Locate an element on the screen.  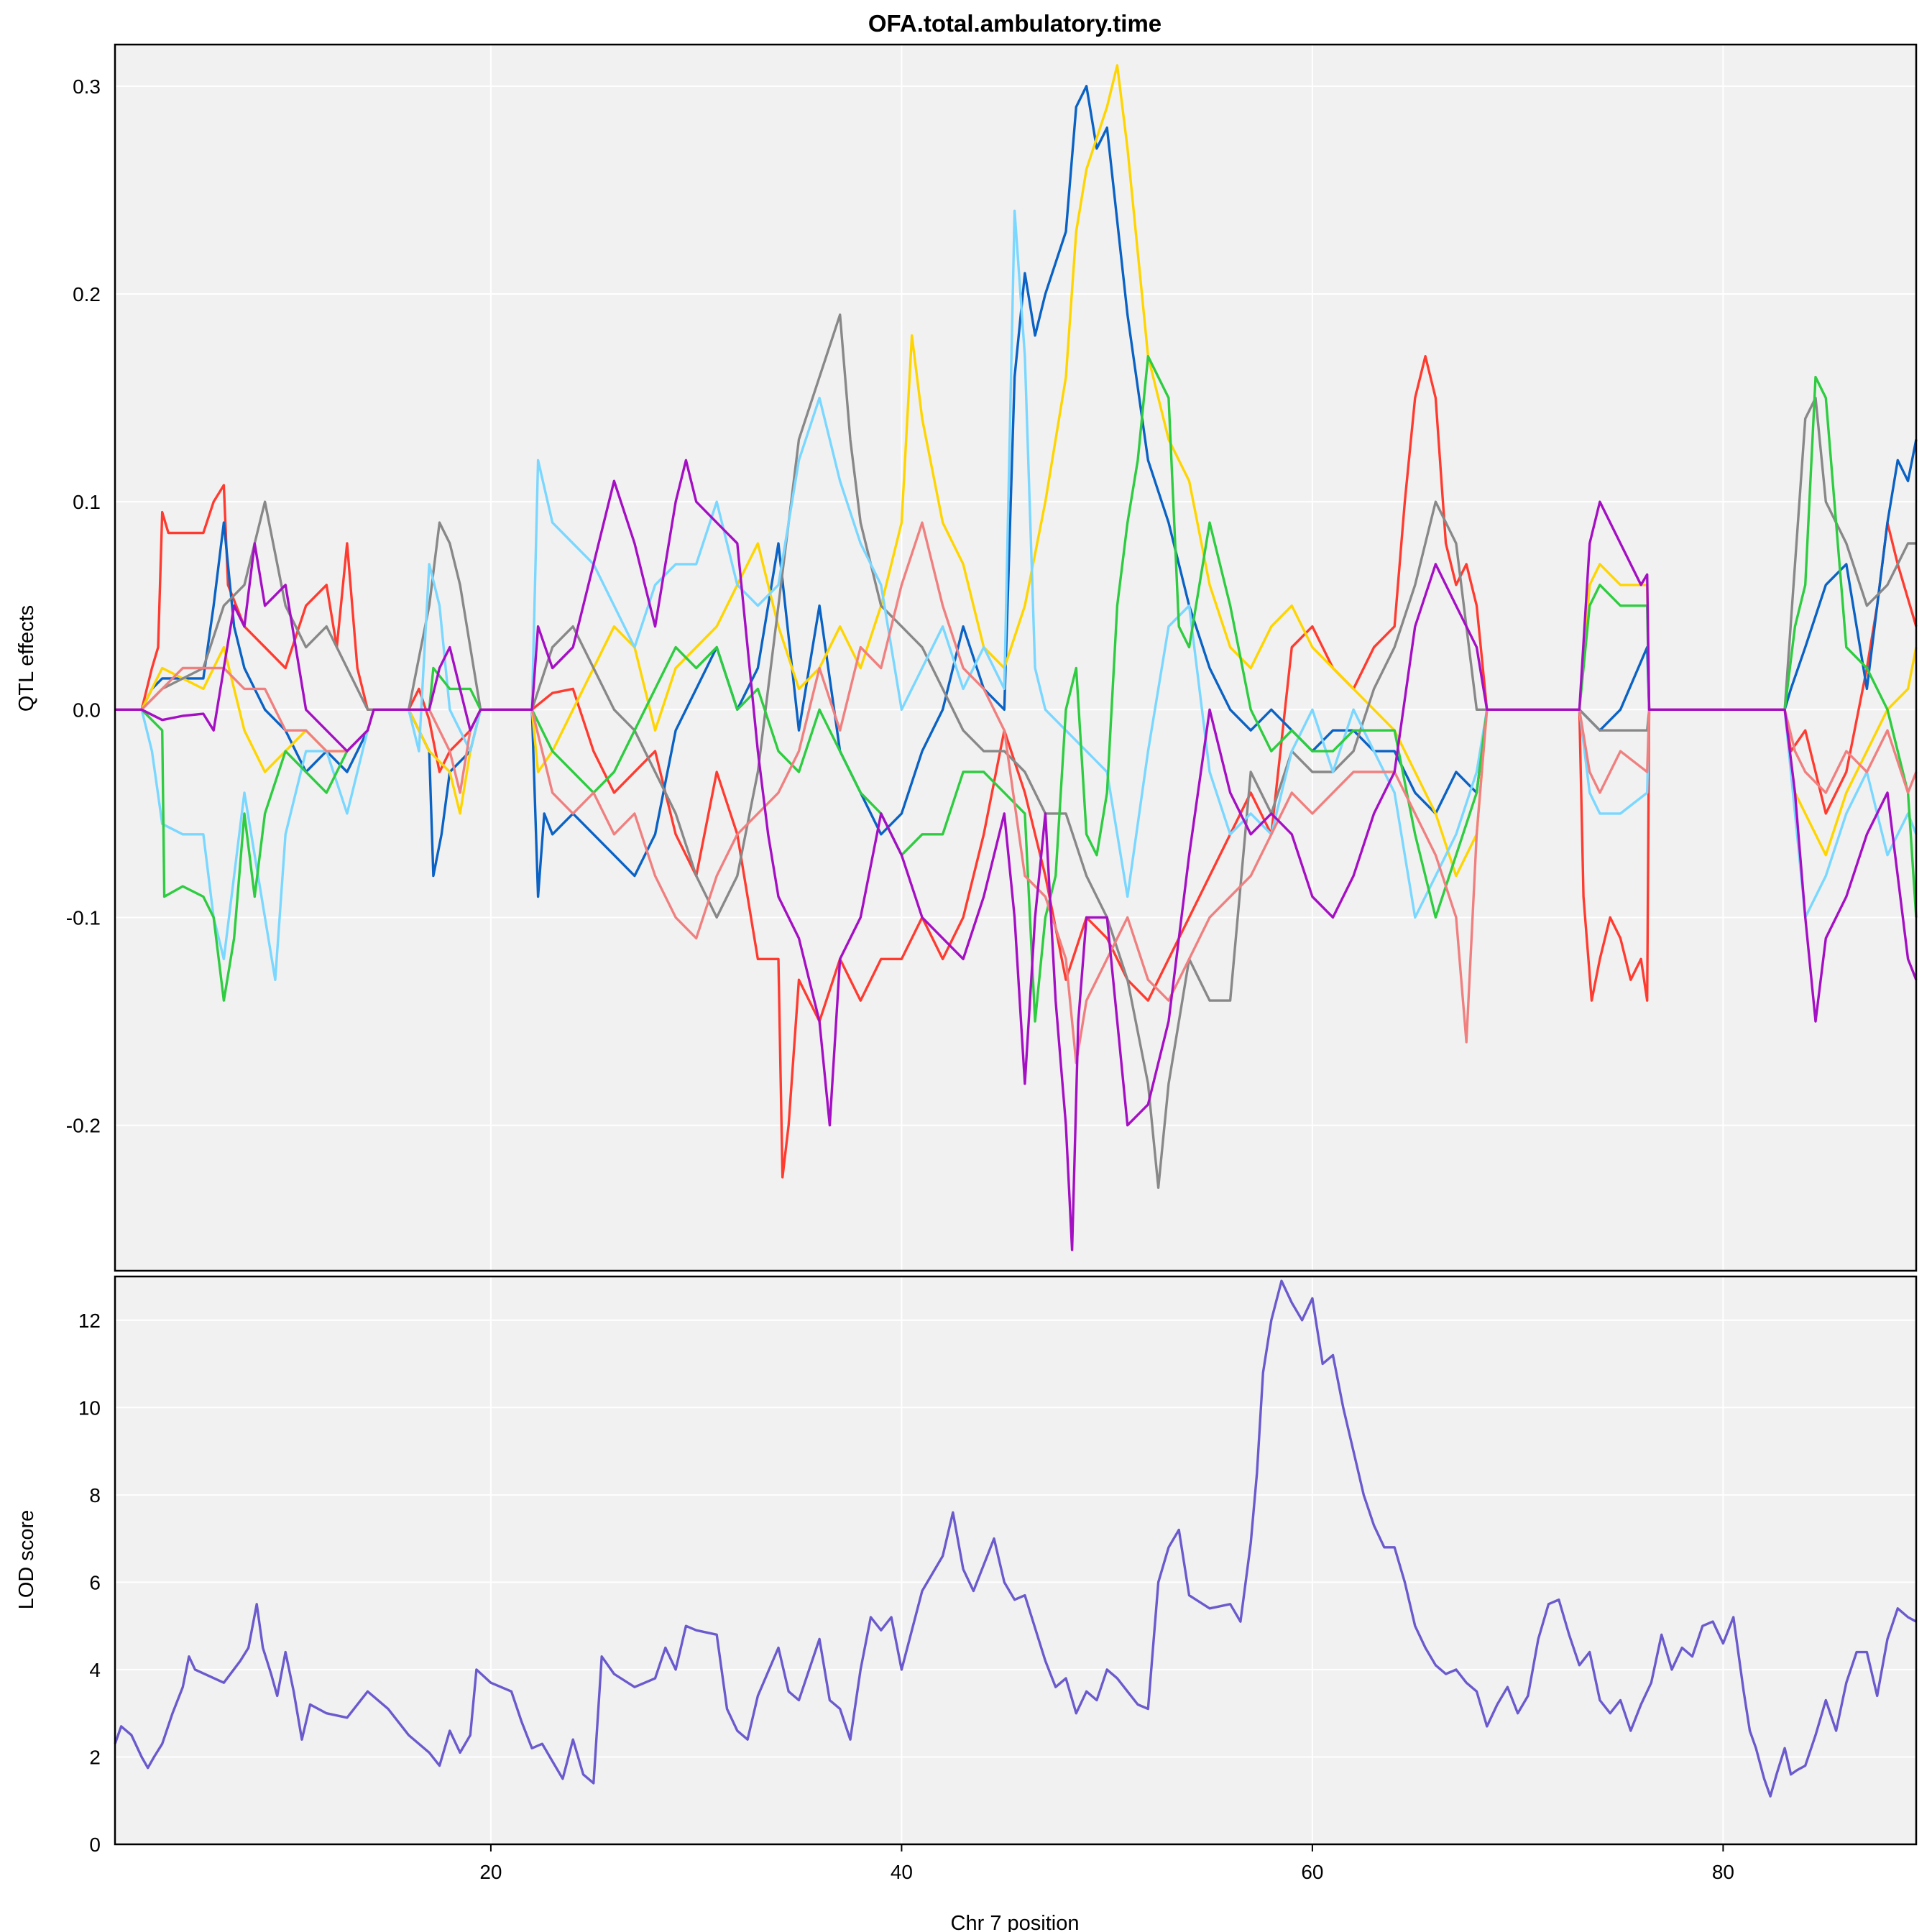
lod-y-tick-label: 4 is located at coordinates (95, 1670).